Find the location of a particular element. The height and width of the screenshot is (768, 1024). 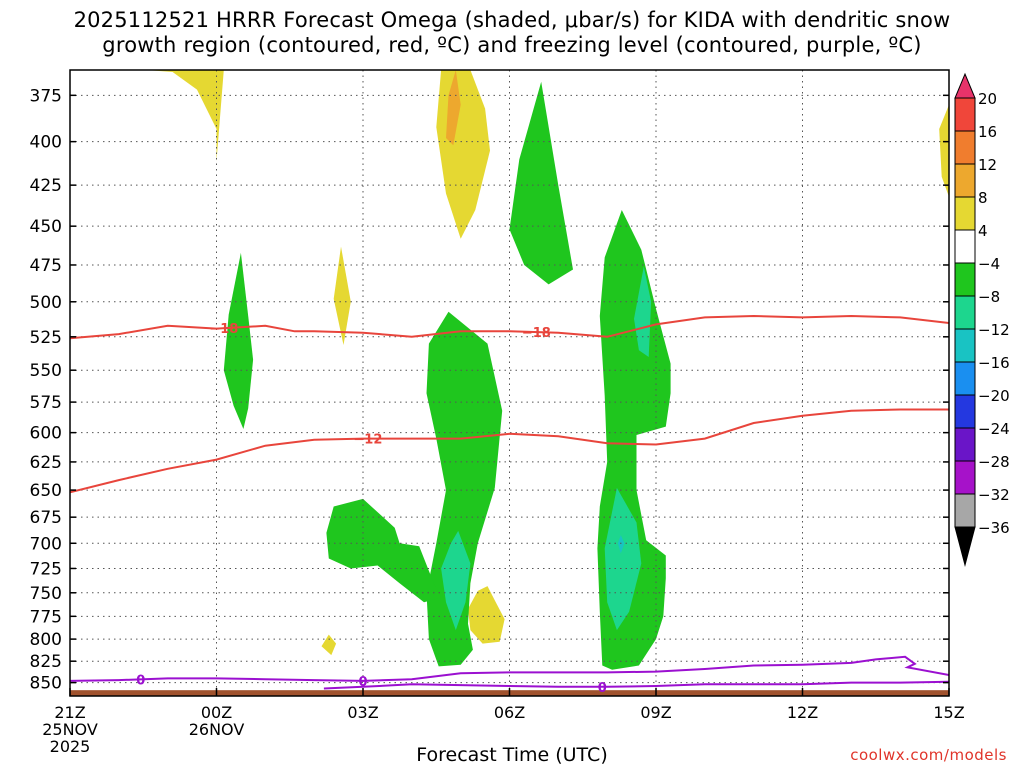

y-tick-label: 450 is located at coordinates (46, 227).